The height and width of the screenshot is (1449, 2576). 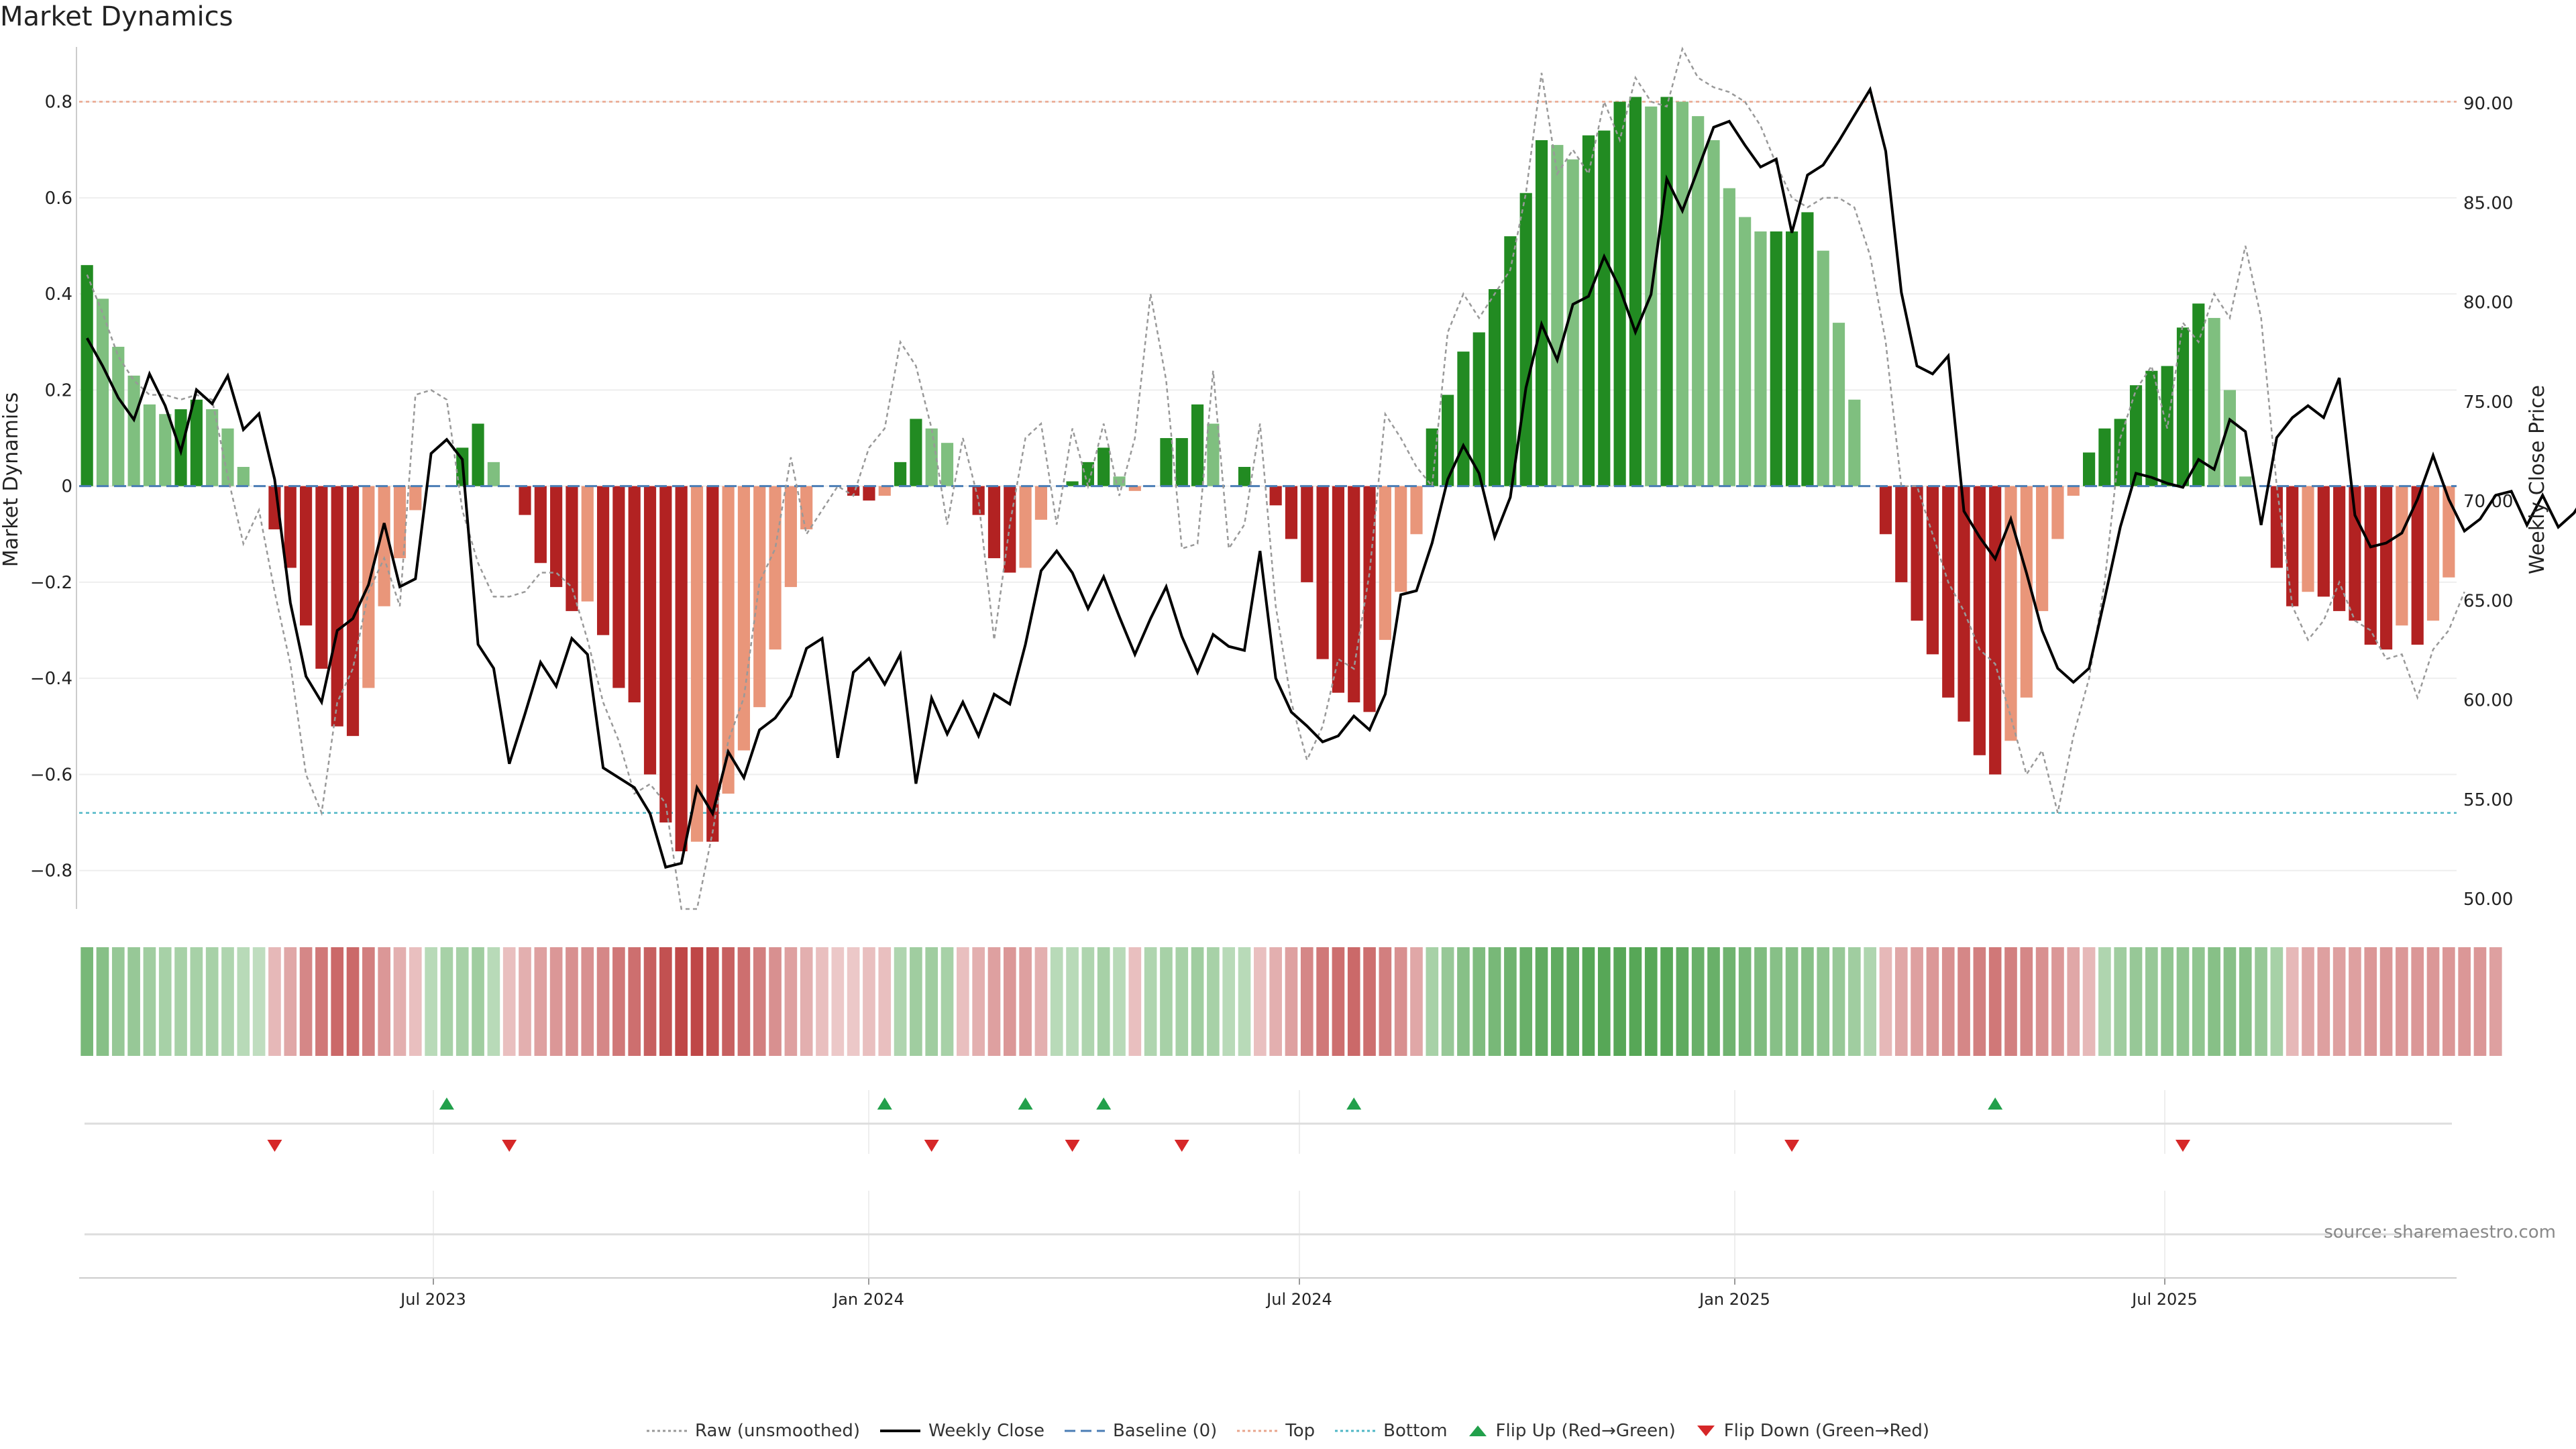 I want to click on y-right-tick-label: 60.00, so click(x=2488, y=701).